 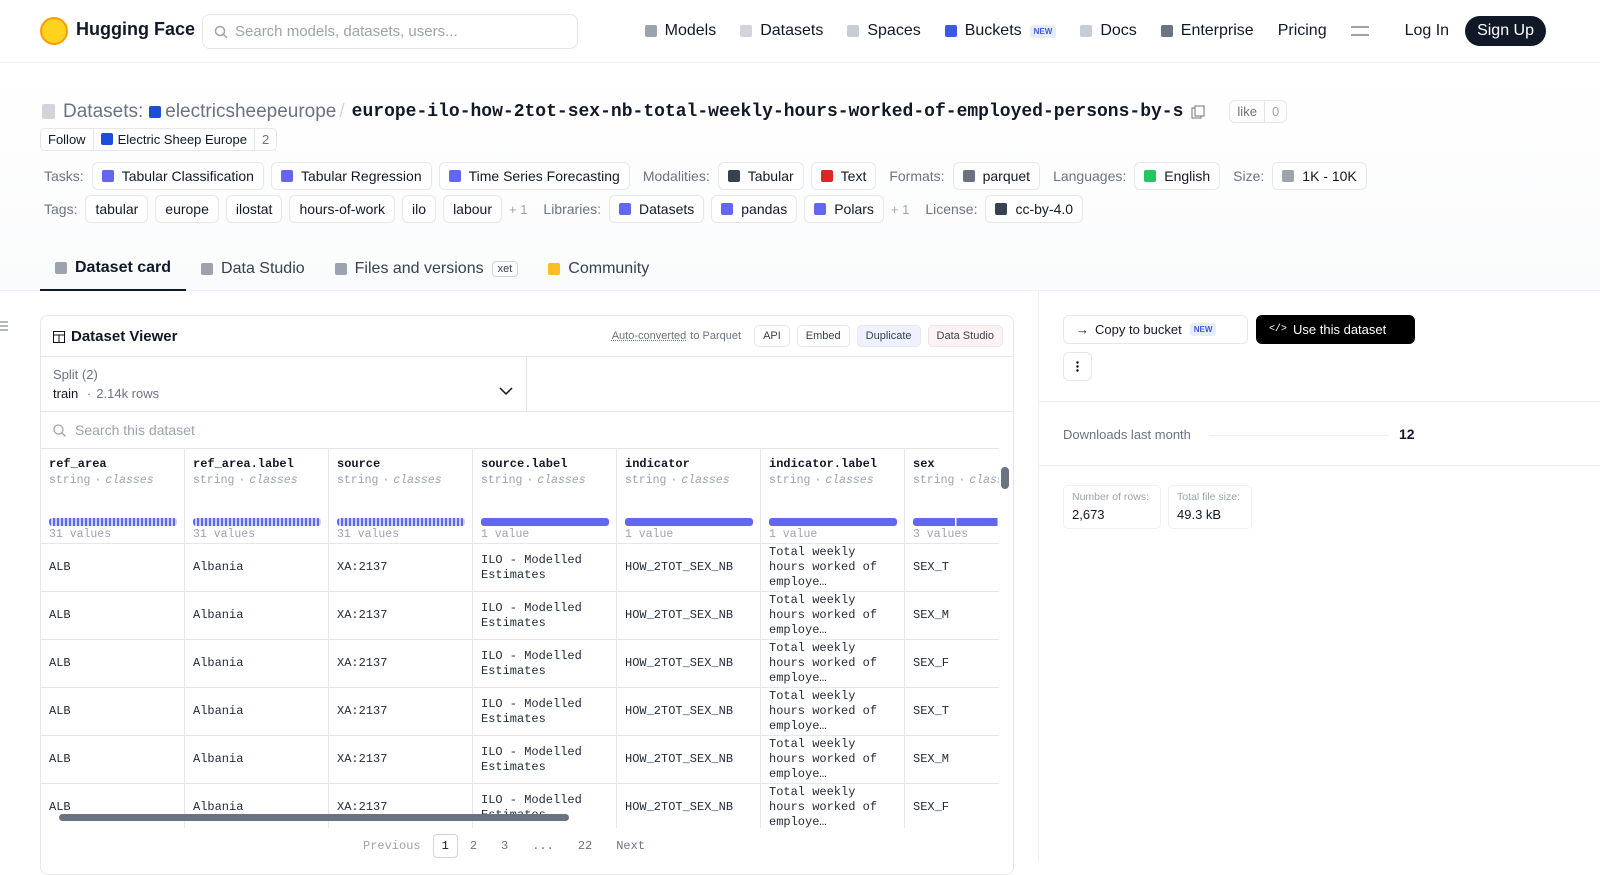 I want to click on tag-chip: 1K - 10K, so click(x=1319, y=176).